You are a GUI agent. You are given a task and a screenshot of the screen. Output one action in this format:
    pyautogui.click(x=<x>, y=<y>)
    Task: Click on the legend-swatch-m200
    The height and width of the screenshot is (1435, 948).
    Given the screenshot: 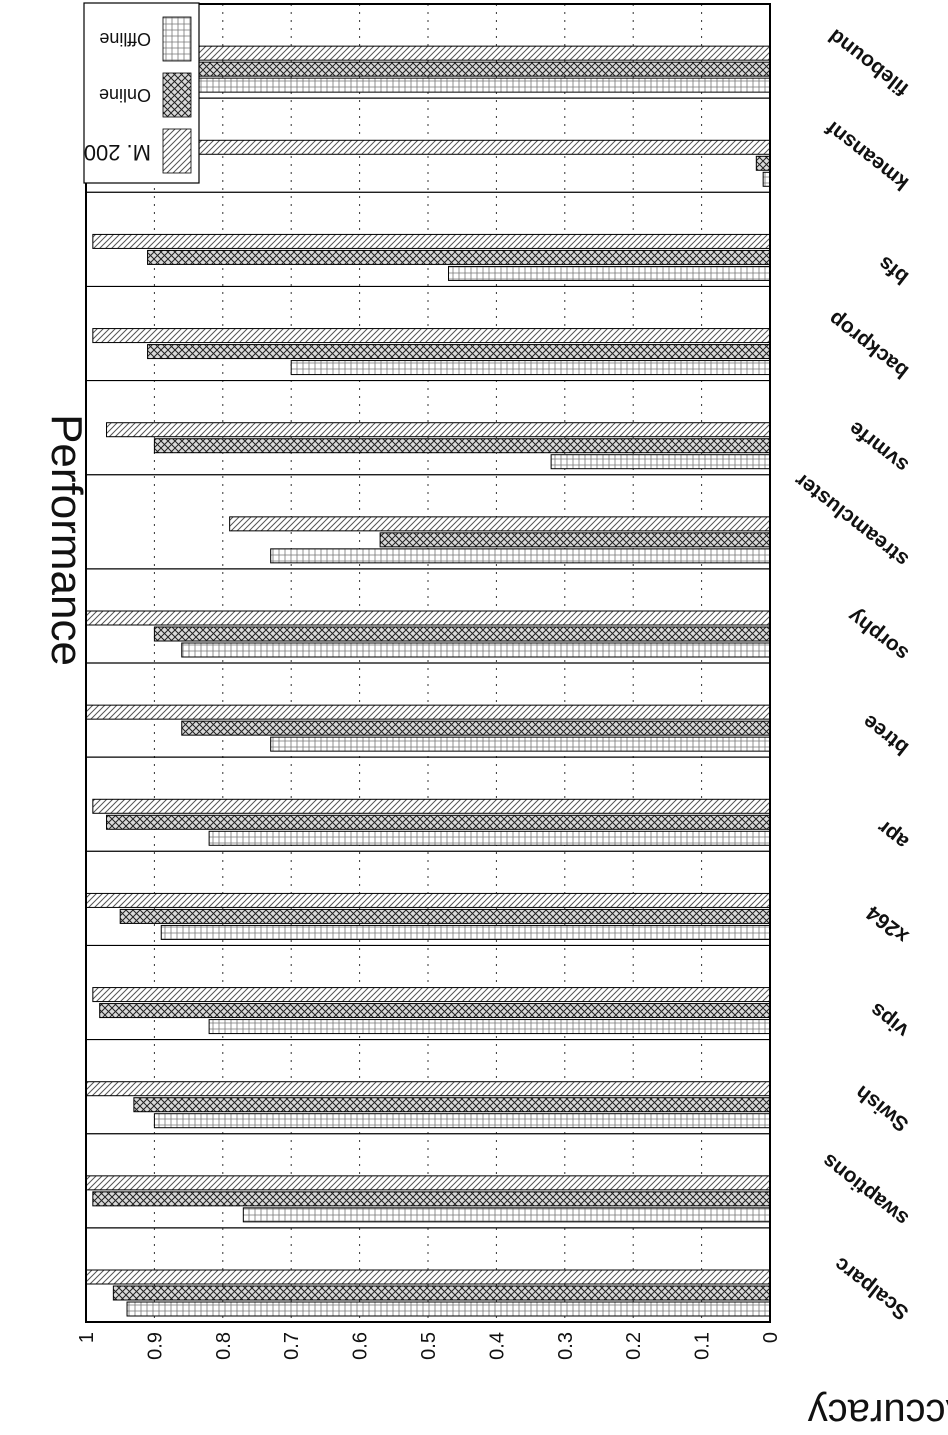 What is the action you would take?
    pyautogui.click(x=177, y=151)
    